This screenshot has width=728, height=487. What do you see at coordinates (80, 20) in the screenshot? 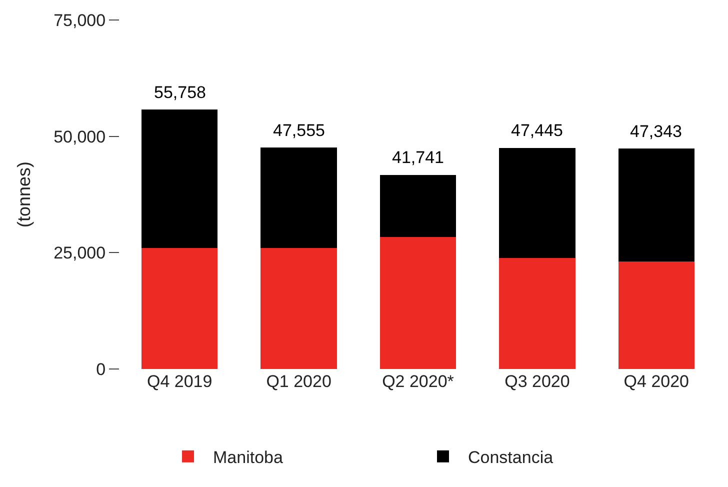
I see `y-tick-label: 75,000` at bounding box center [80, 20].